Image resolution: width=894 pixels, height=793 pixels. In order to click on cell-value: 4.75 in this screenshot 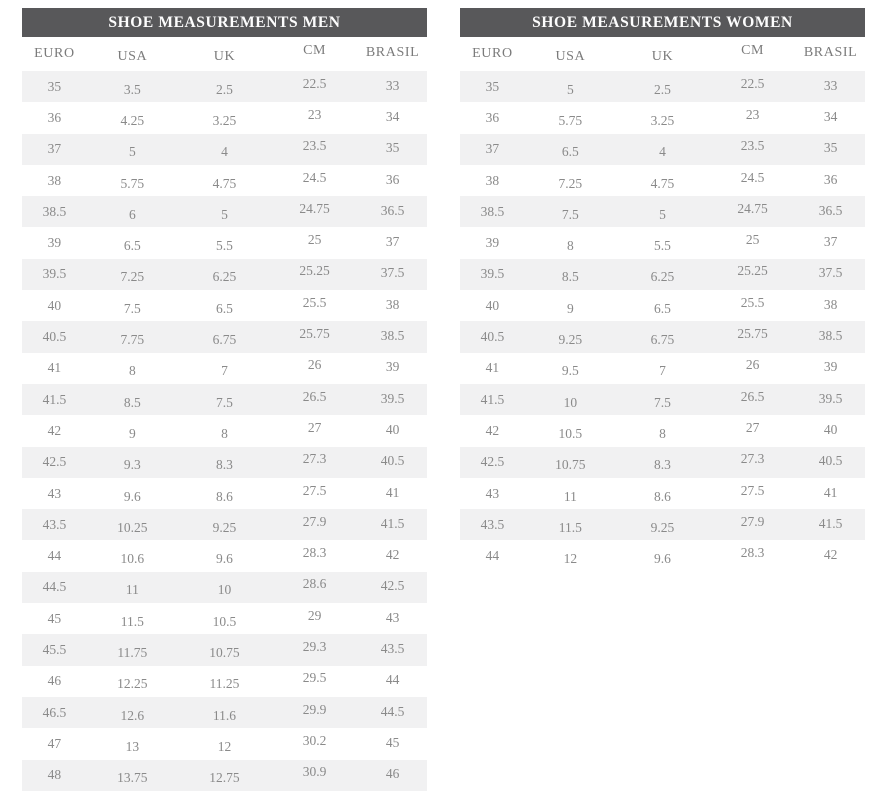, I will do `click(224, 183)`.